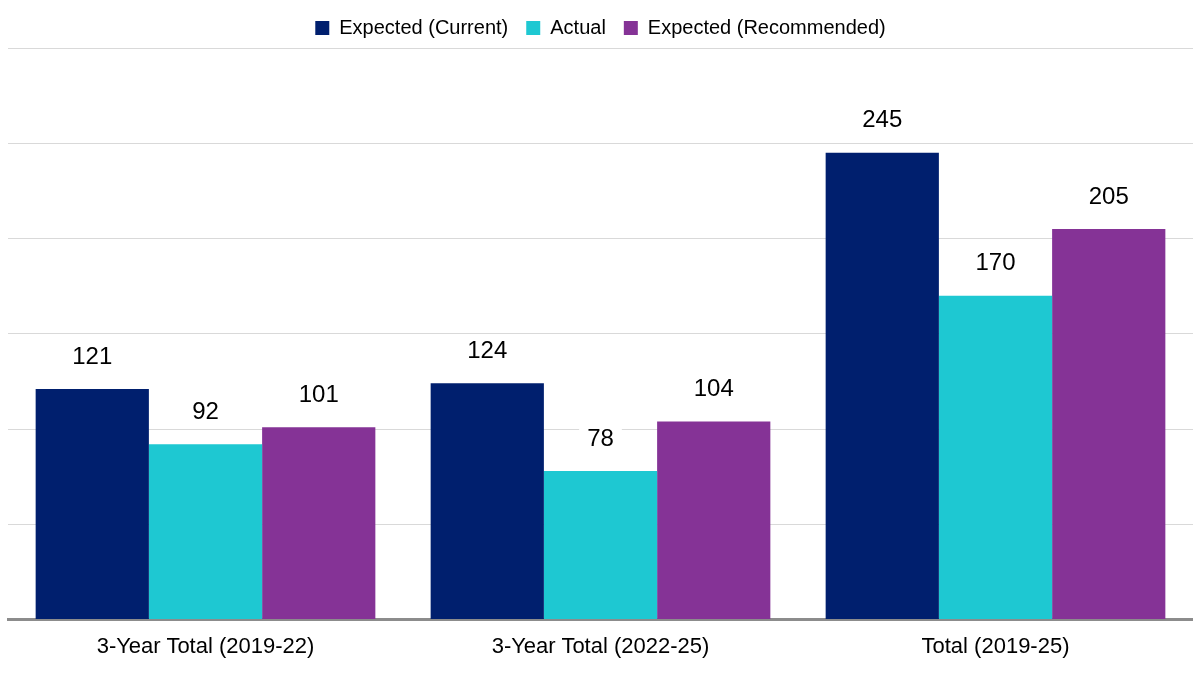 This screenshot has width=1193, height=678. What do you see at coordinates (424, 26) in the screenshot?
I see `legend-label: Expected (Current)` at bounding box center [424, 26].